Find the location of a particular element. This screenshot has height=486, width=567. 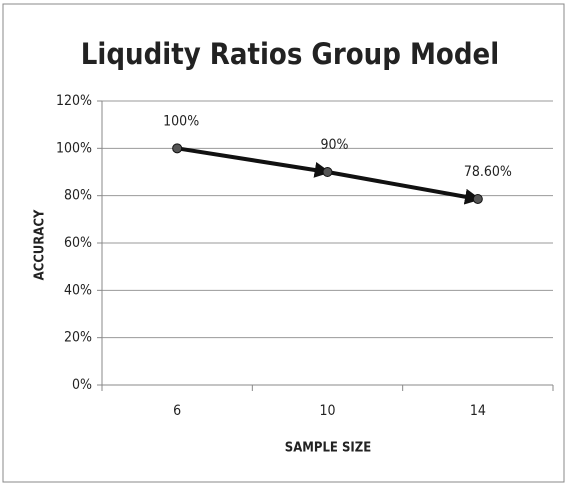

y-tick-label: 60% is located at coordinates (78, 243).